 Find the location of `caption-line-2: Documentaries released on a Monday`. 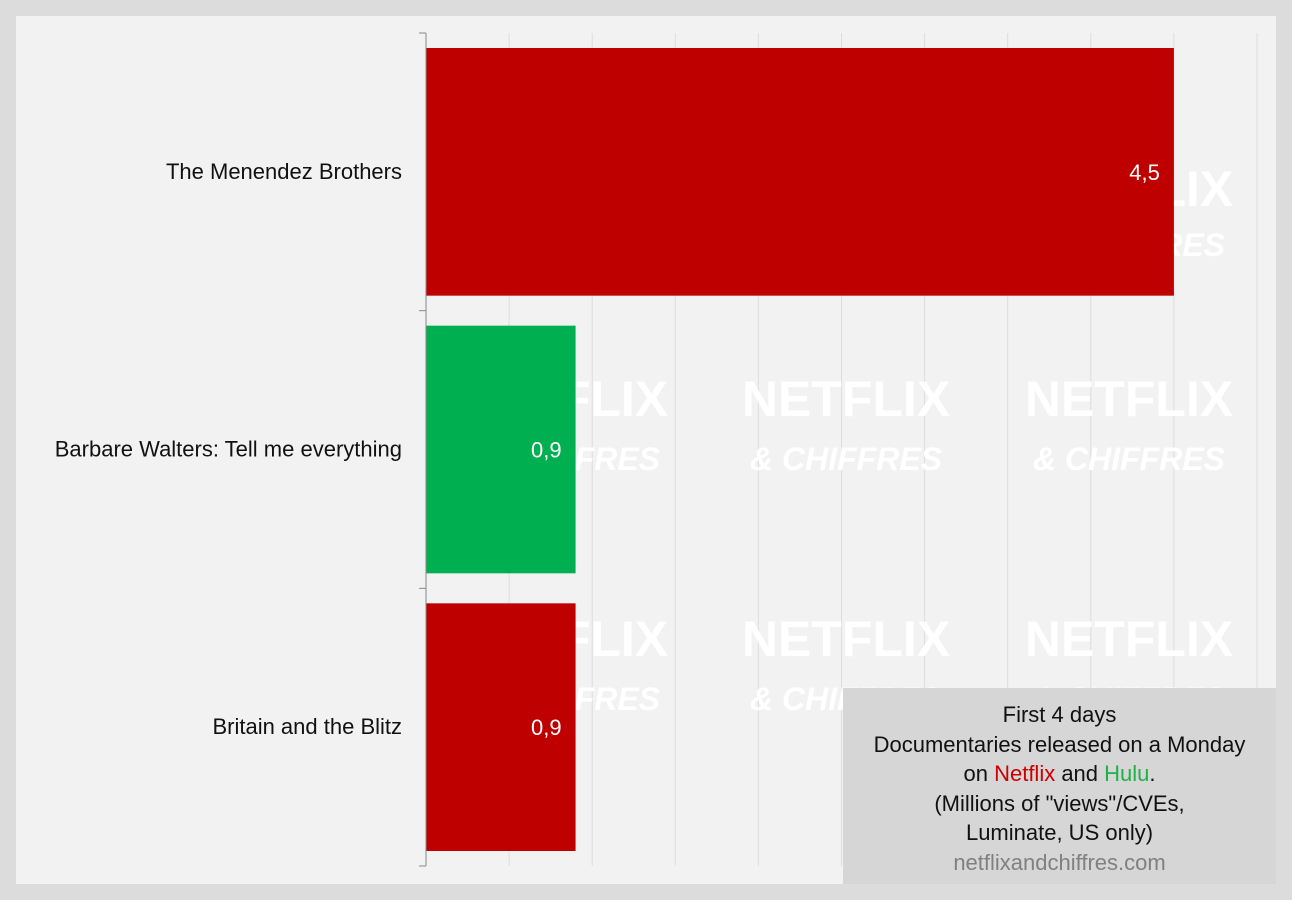

caption-line-2: Documentaries released on a Monday is located at coordinates (1059, 744).